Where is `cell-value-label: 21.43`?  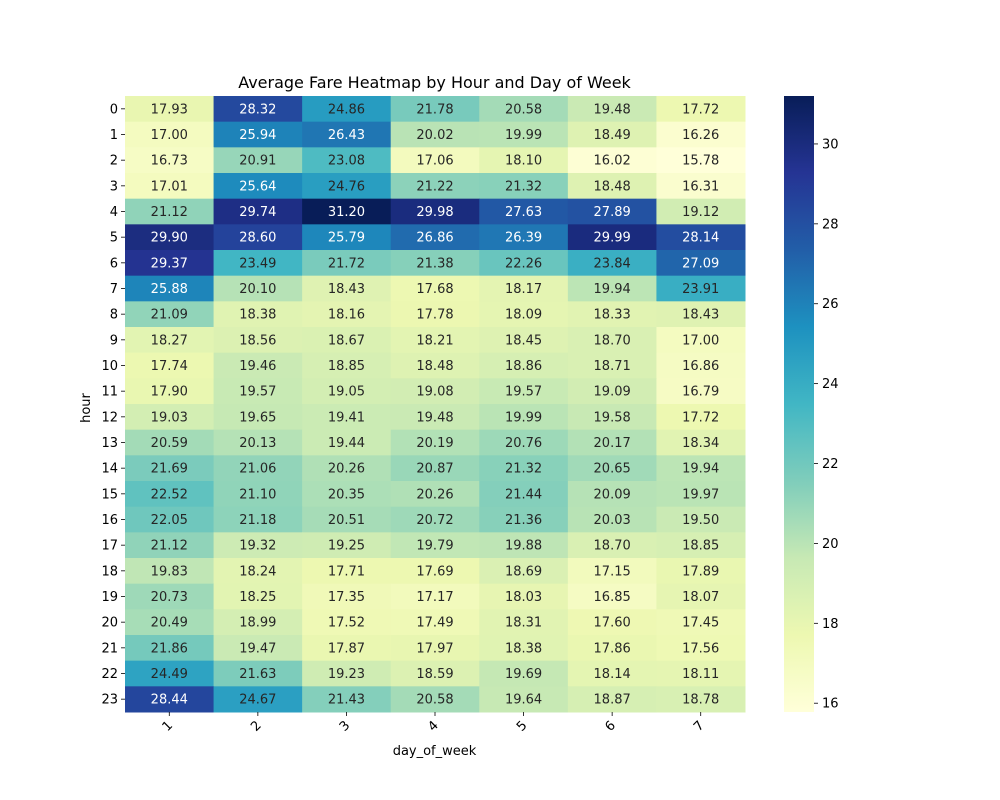
cell-value-label: 21.43 is located at coordinates (346, 700).